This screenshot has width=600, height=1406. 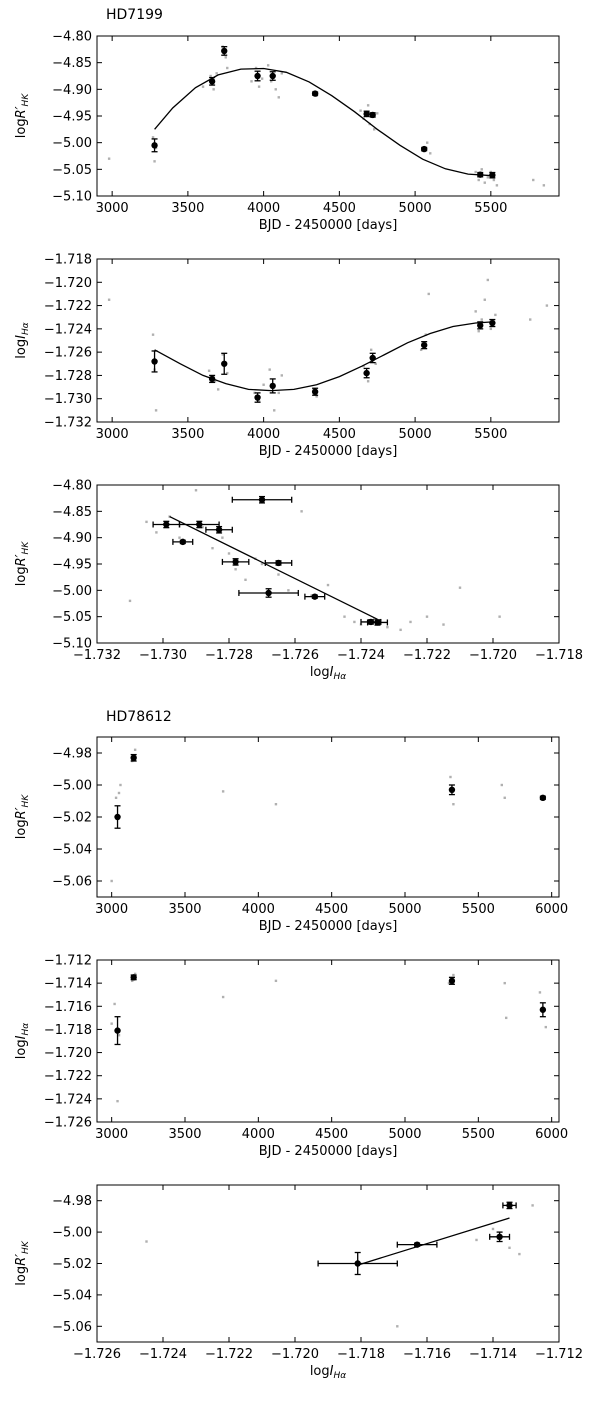 I want to click on x-tick-label: 3500, so click(x=187, y=208).